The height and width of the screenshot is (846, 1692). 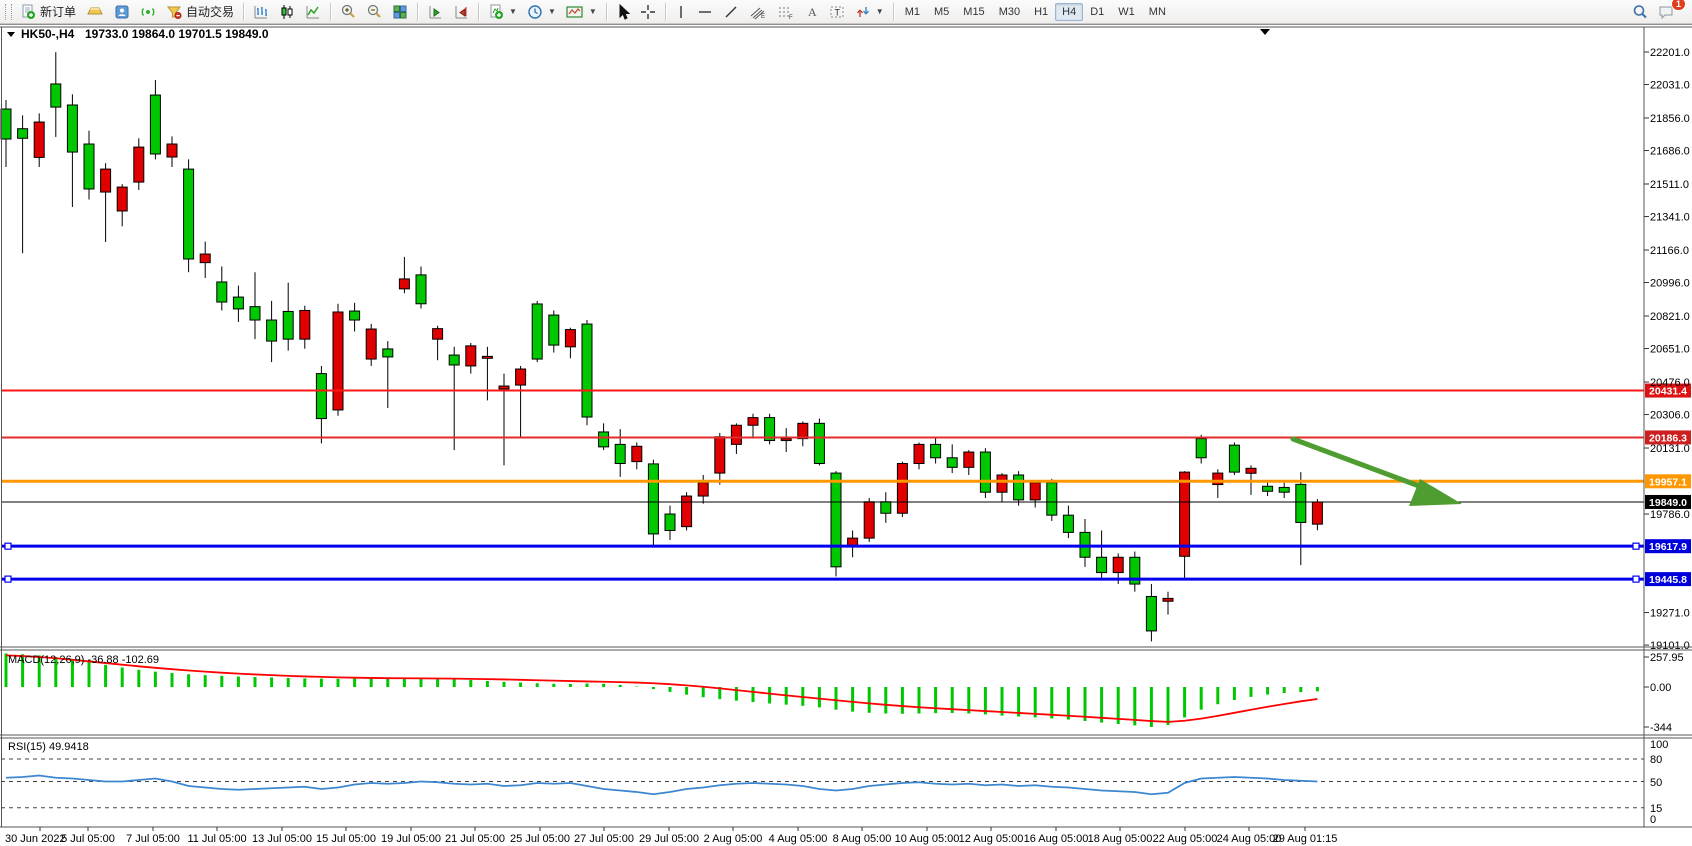 What do you see at coordinates (502, 11) in the screenshot?
I see `new-chart-button: ▼` at bounding box center [502, 11].